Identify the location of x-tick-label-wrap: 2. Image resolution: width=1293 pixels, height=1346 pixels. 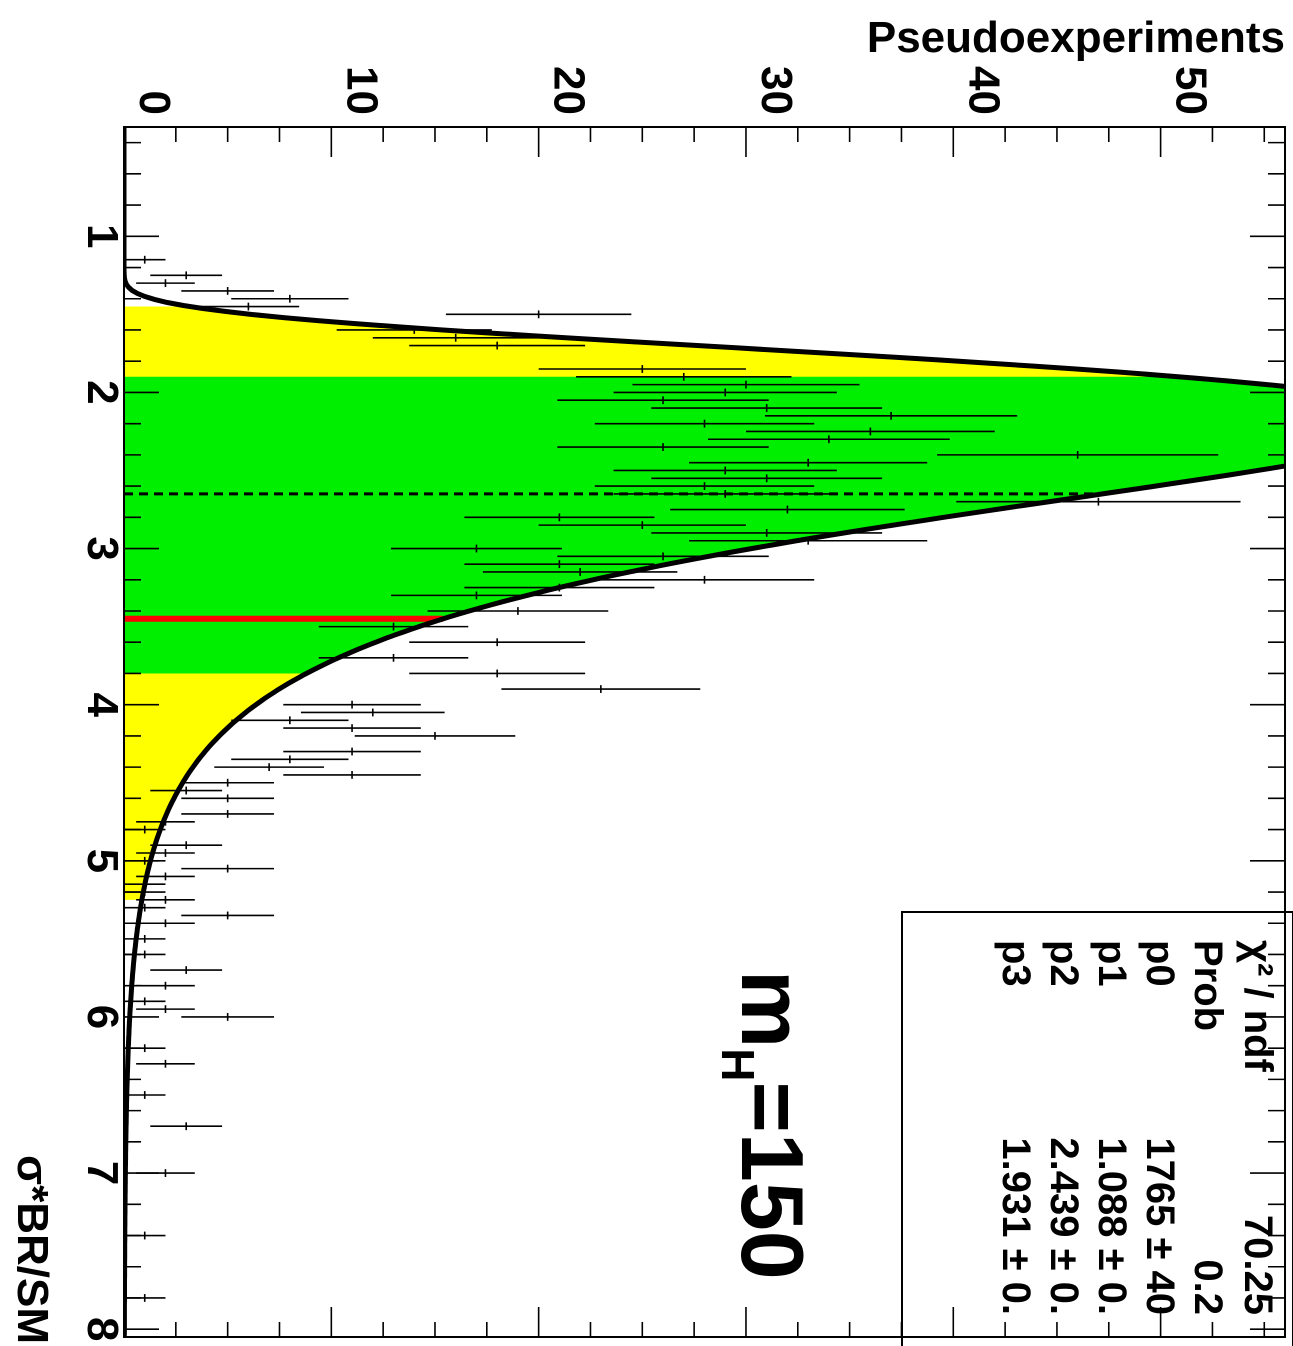
(102, 392).